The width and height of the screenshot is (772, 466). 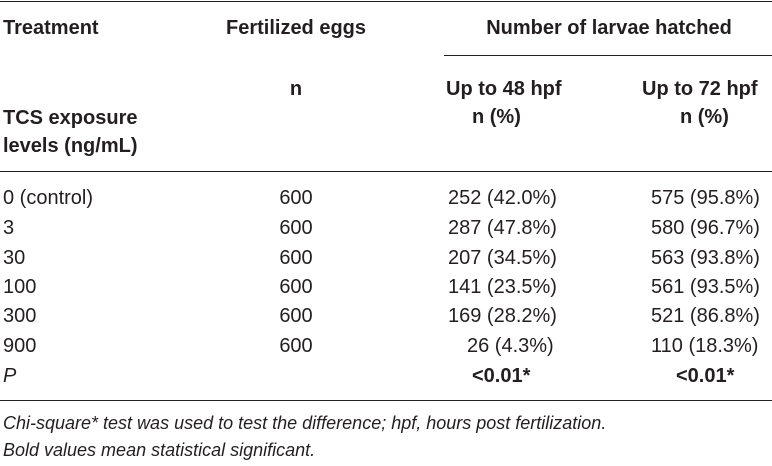 I want to click on header-fertilized-eggs: Fertilized eggs, so click(x=296, y=28).